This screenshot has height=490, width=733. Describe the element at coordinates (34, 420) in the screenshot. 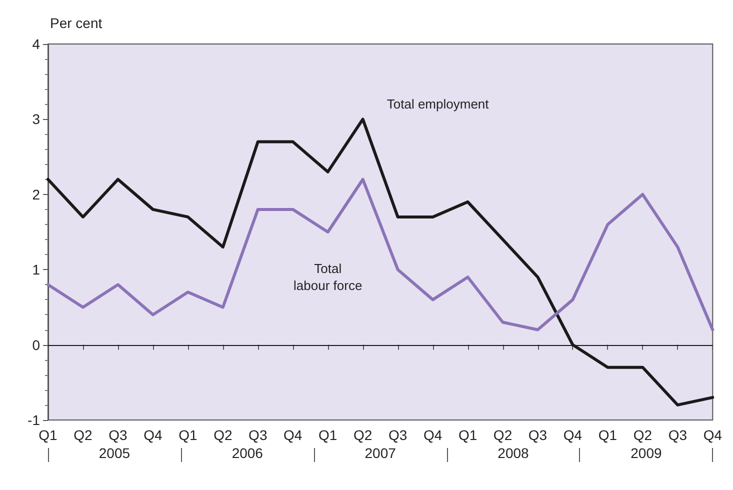

I see `y-tick-label: -1` at that location.